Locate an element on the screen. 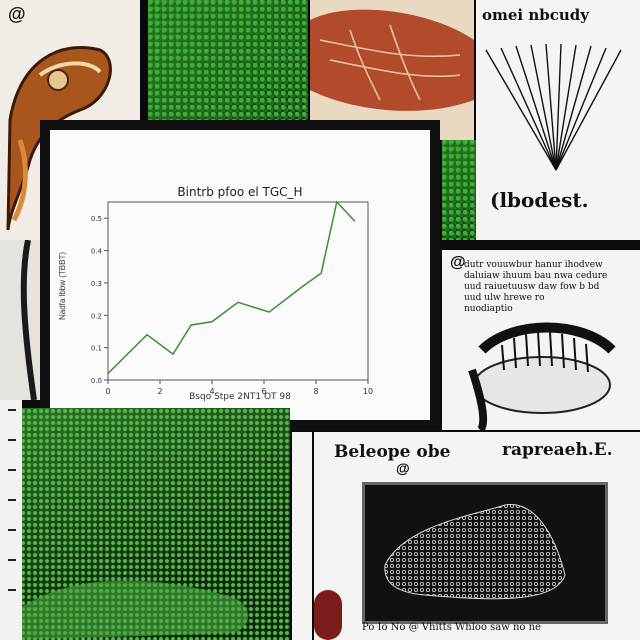 The width and height of the screenshot is (640, 640). strip-bottom-middle is located at coordinates (302, 536).